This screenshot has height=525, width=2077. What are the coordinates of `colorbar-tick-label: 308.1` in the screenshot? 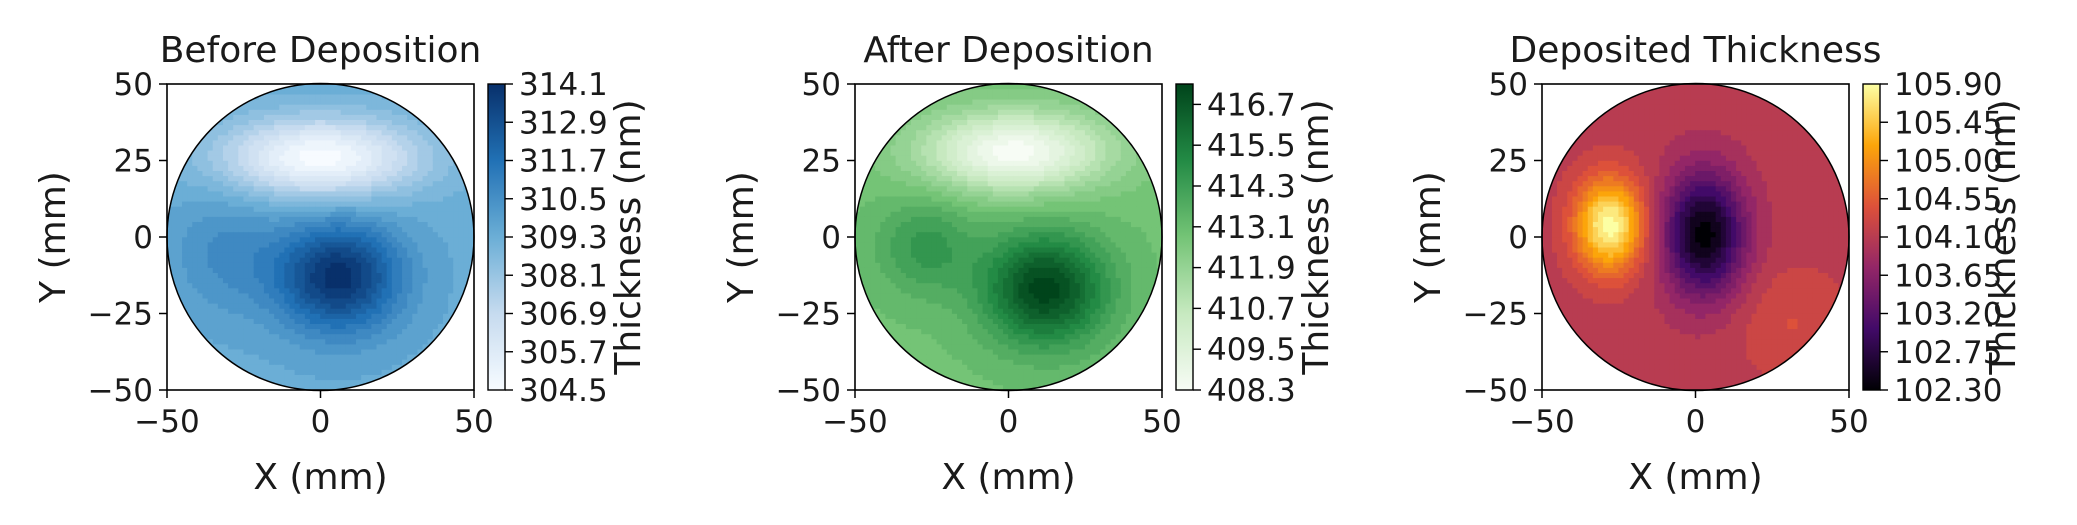 It's located at (563, 276).